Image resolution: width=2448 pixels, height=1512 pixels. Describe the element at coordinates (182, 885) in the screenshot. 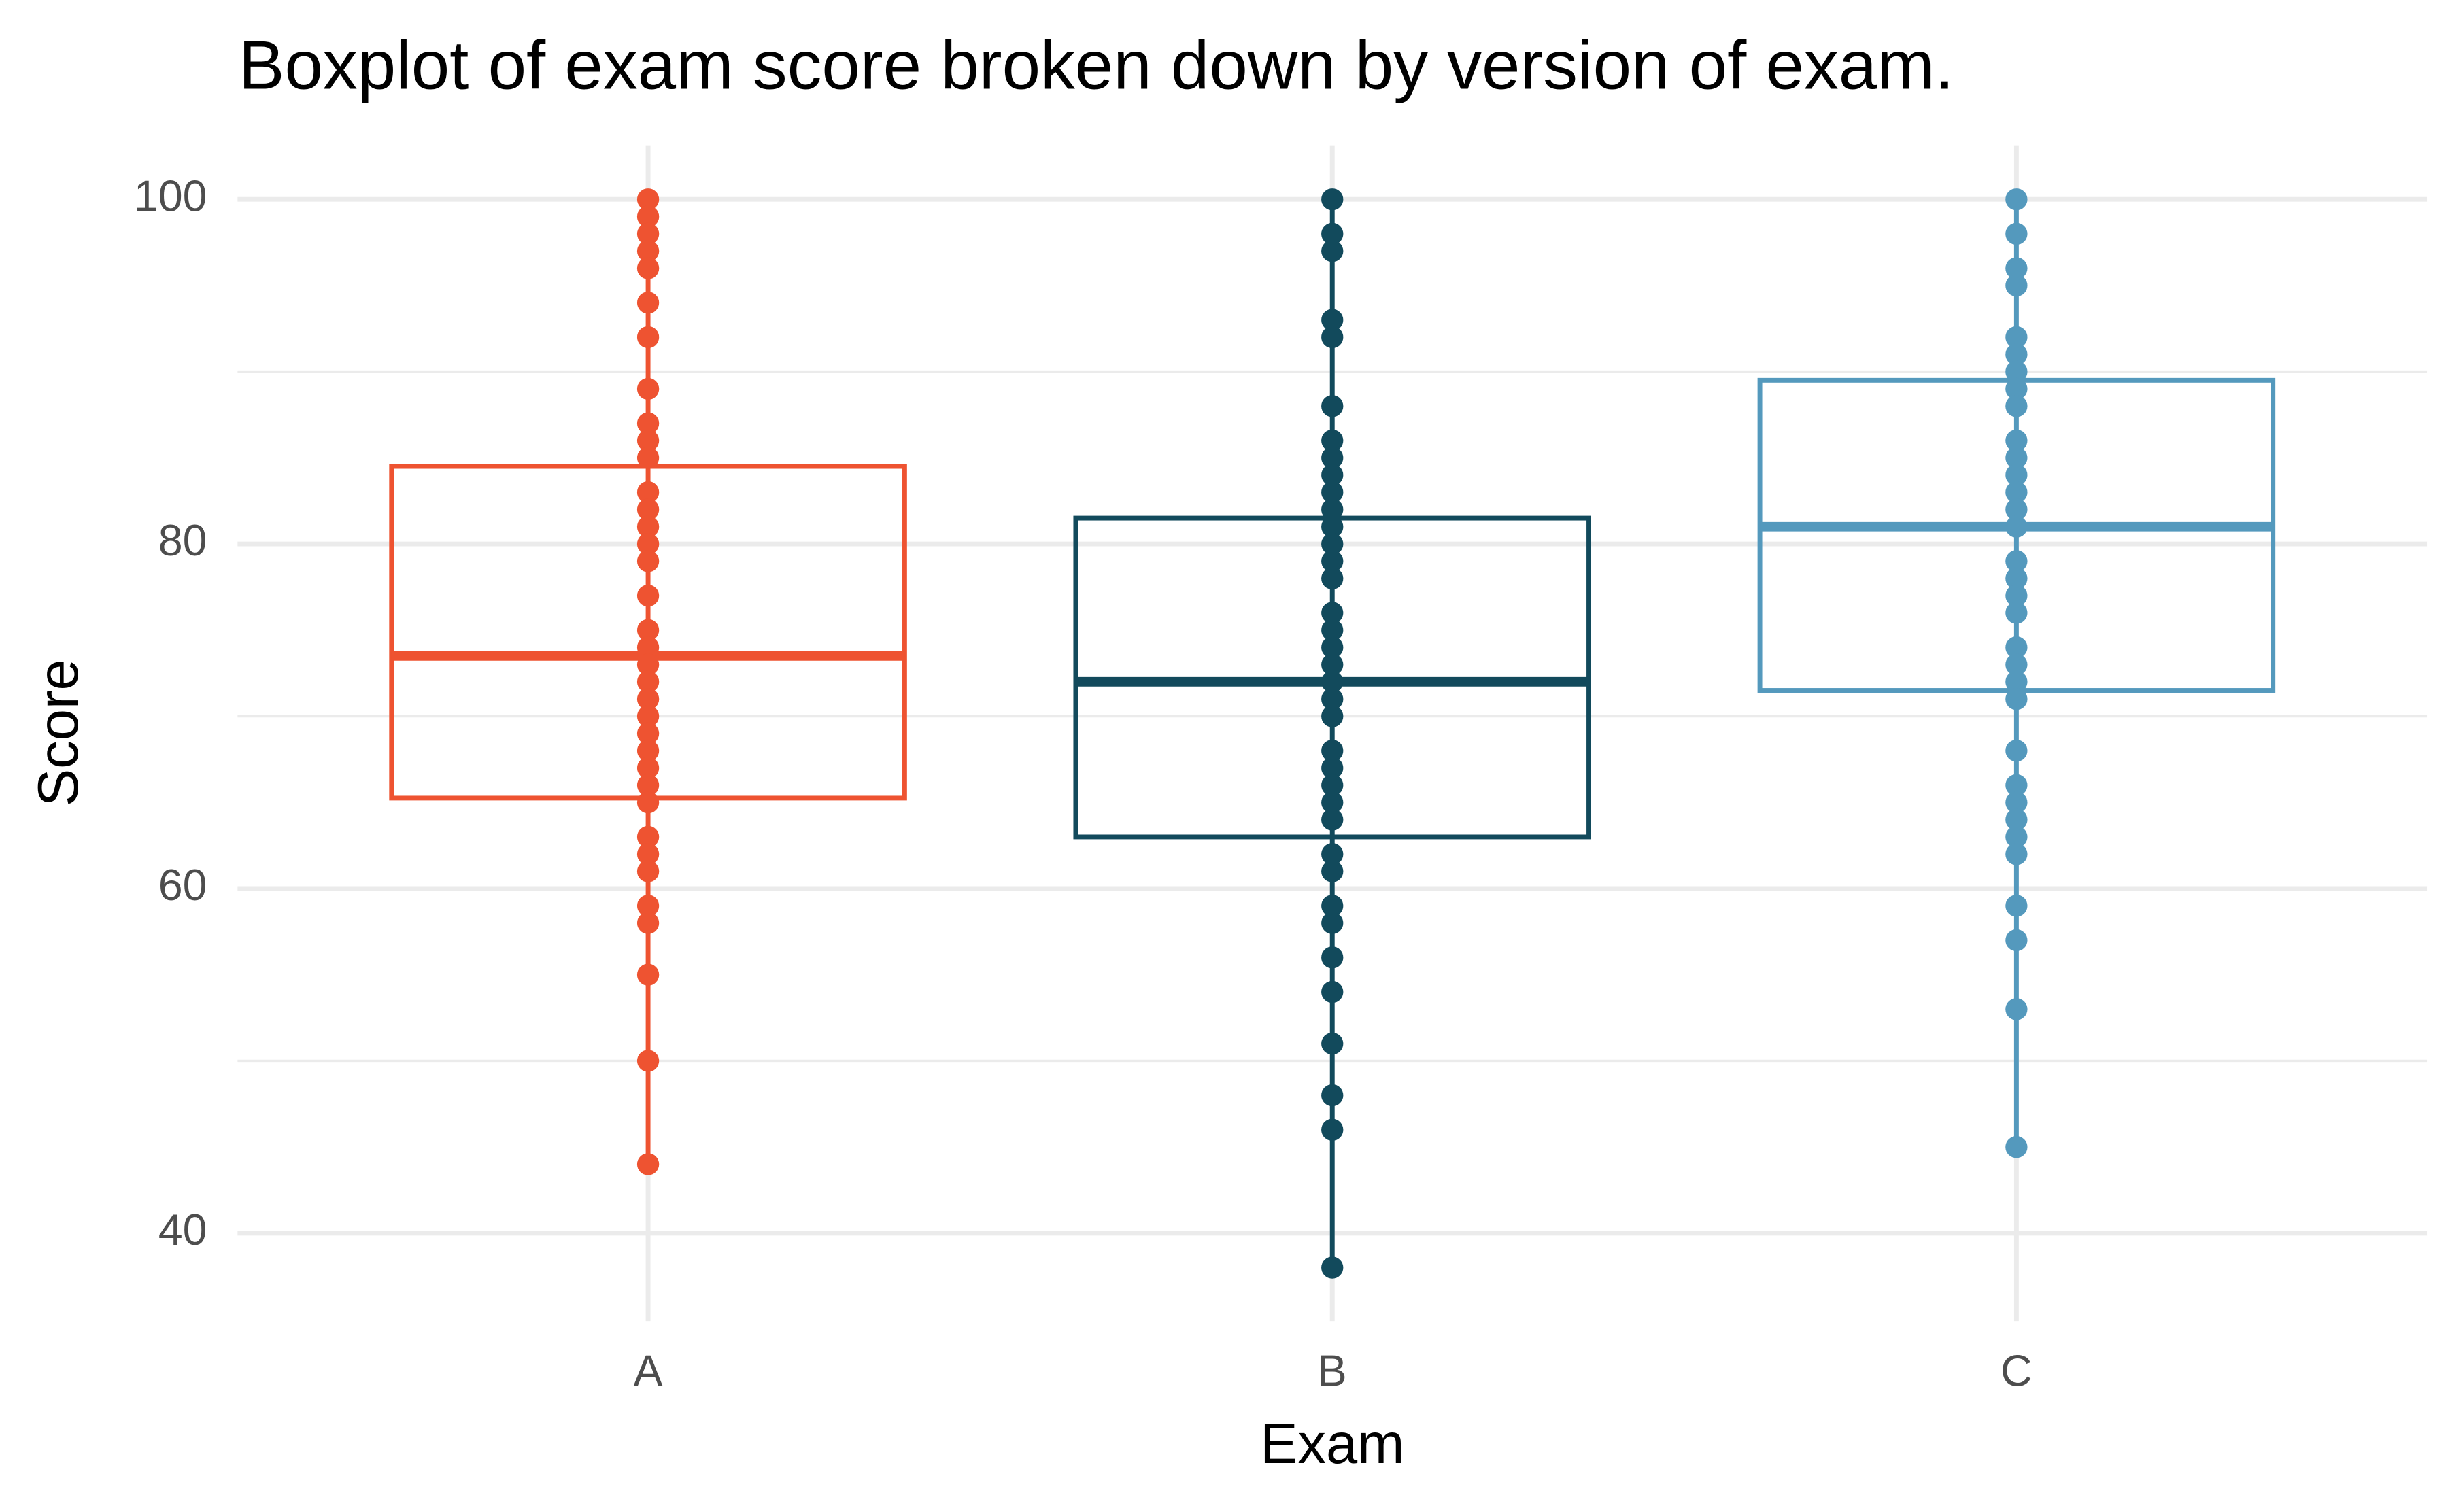

I see `y-tick-label: 60` at that location.